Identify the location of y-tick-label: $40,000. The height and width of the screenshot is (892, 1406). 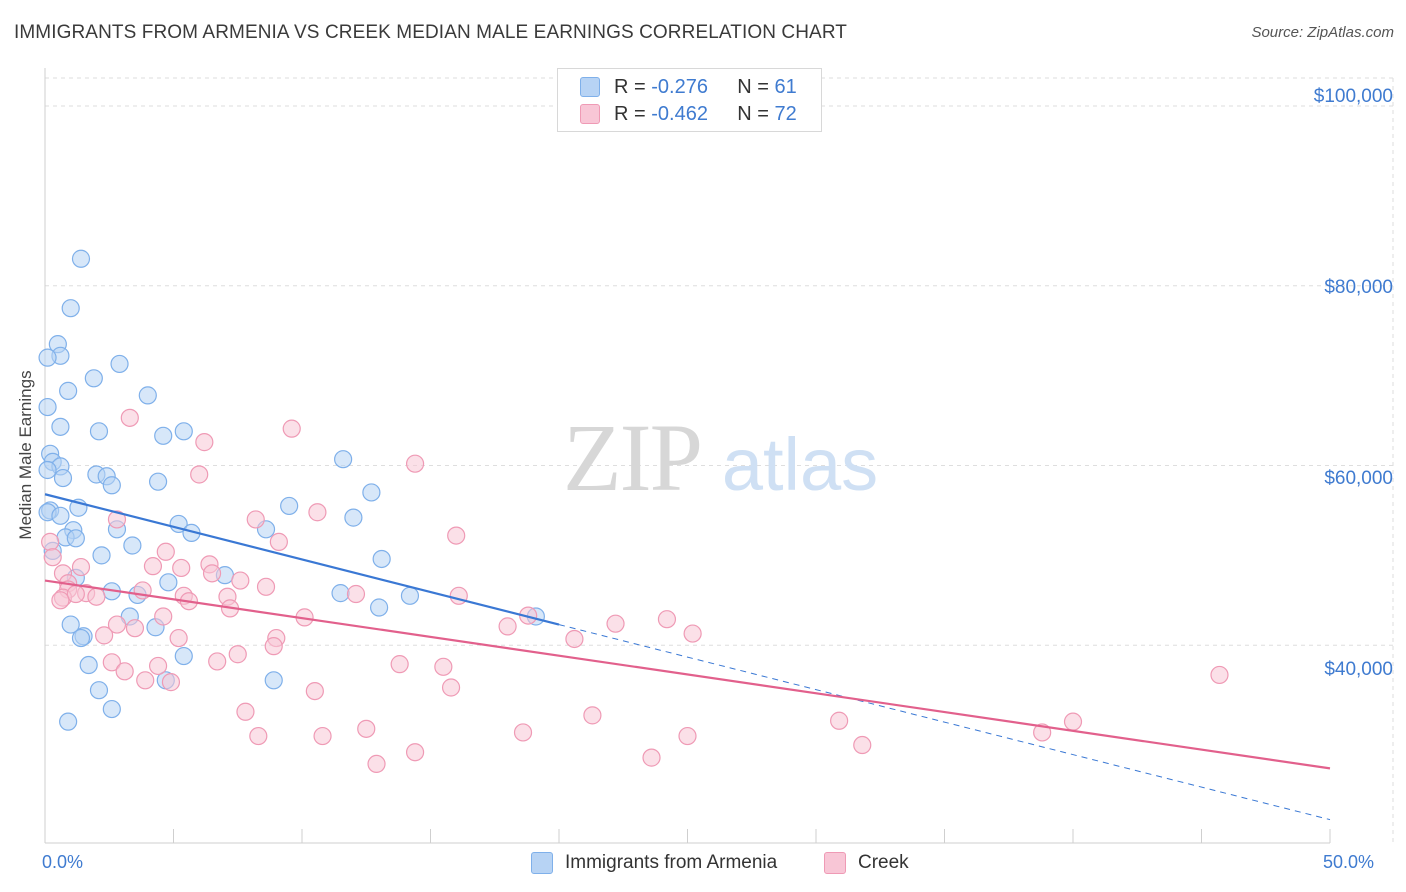
(1358, 669).